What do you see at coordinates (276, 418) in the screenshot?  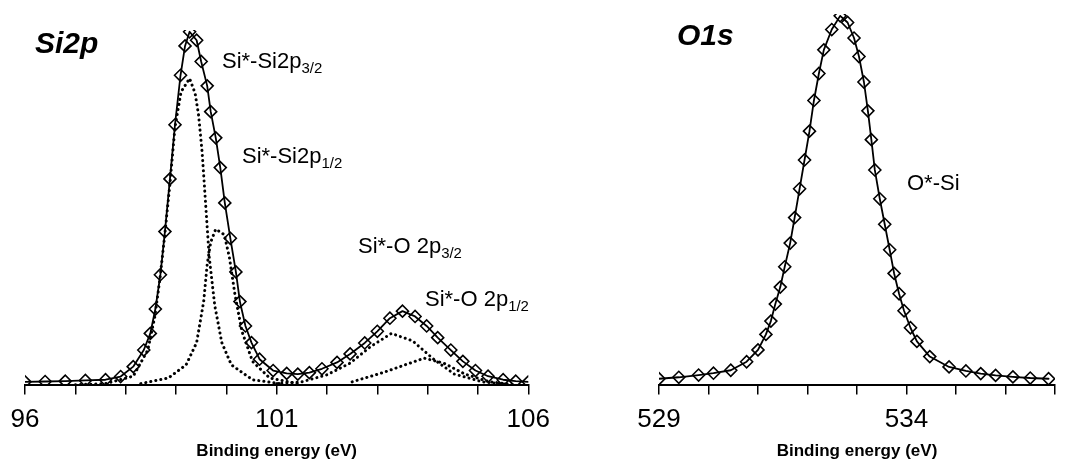 I see `x-tick-label: 101` at bounding box center [276, 418].